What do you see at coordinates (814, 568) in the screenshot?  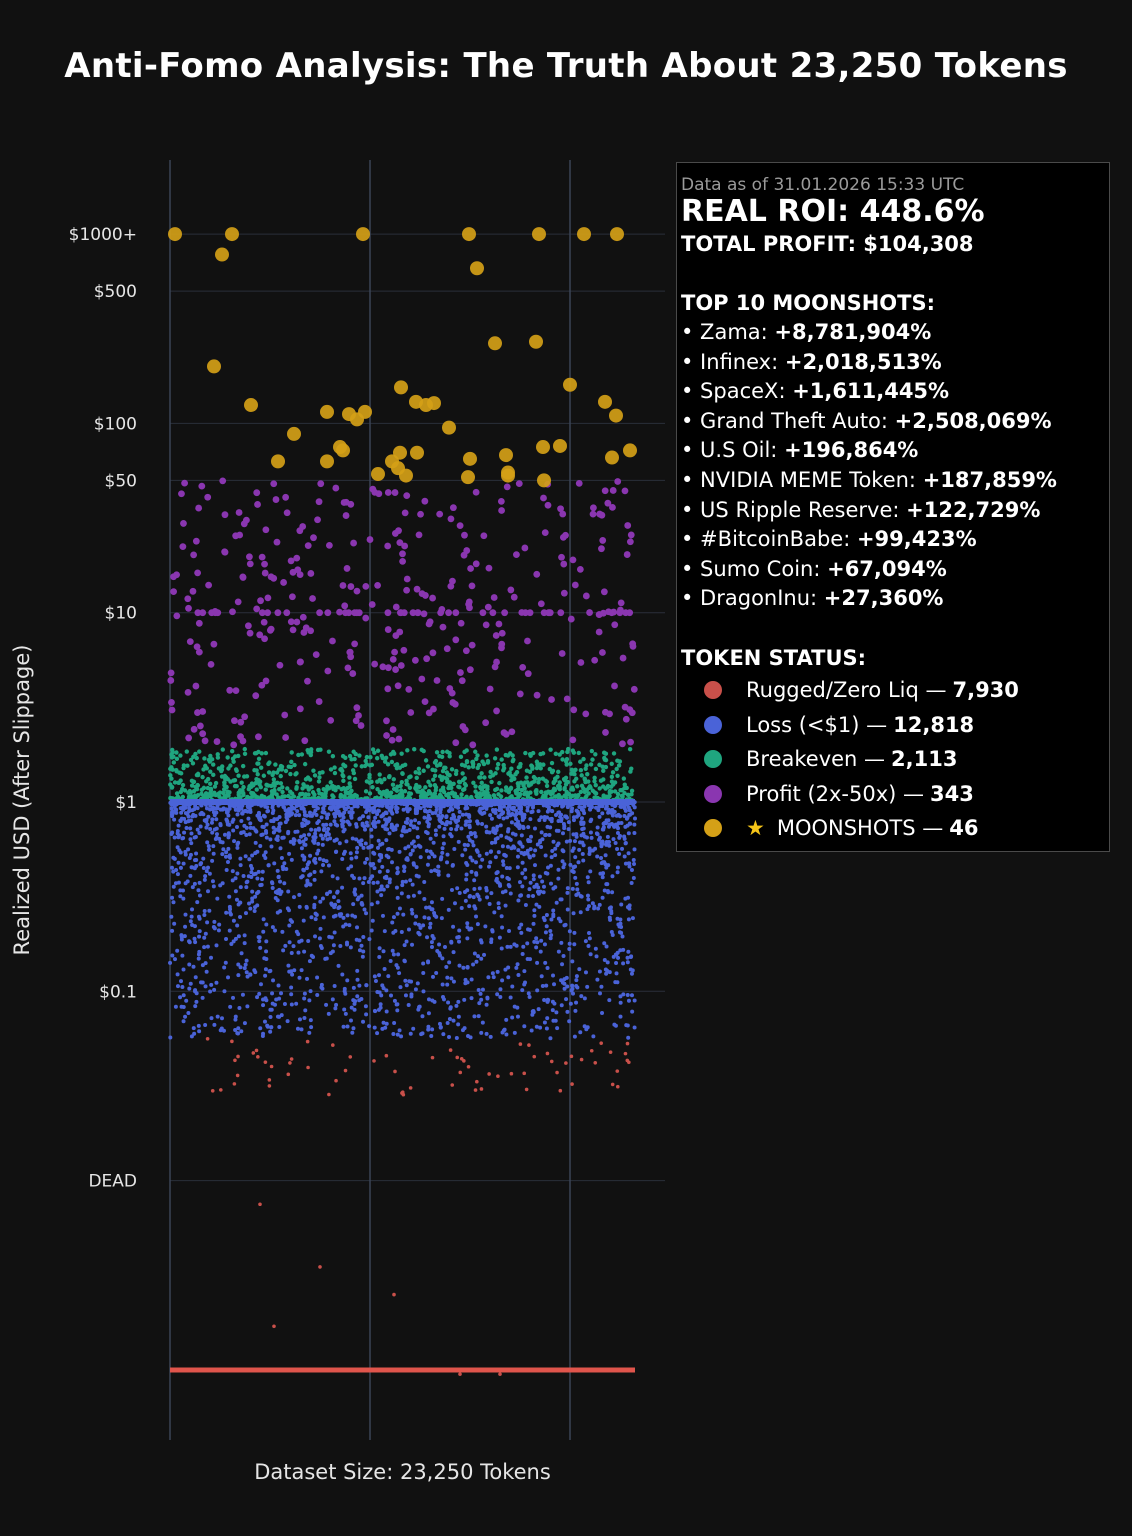 I see `moonshot-item: • Sumo Coin: +67,094%` at bounding box center [814, 568].